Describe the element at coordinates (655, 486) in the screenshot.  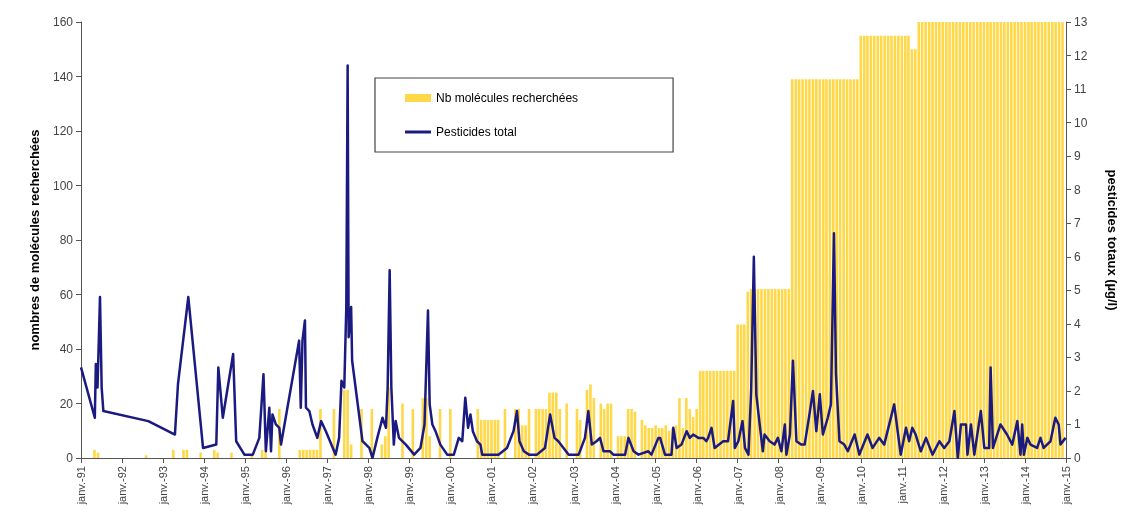
I see `x-tick-label: janv.-05` at that location.